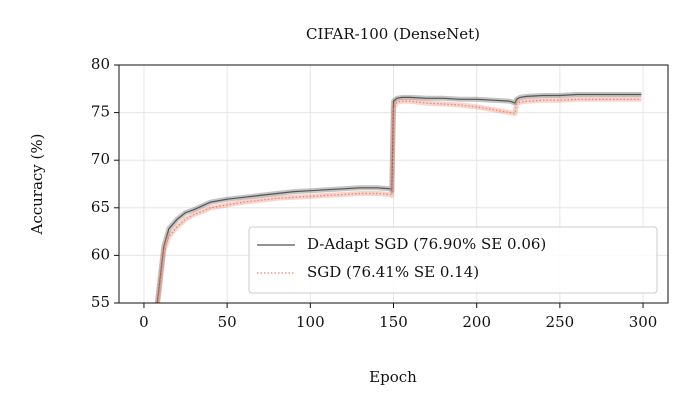 This screenshot has height=420, width=690. I want to click on y-tick-label: 75, so click(100, 112).